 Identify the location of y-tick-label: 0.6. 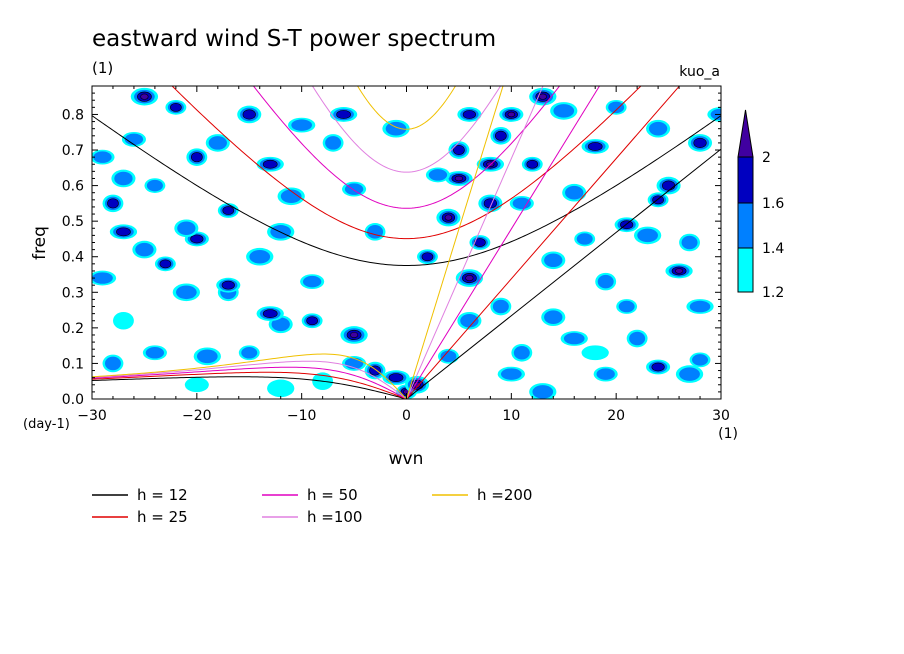
(73, 187).